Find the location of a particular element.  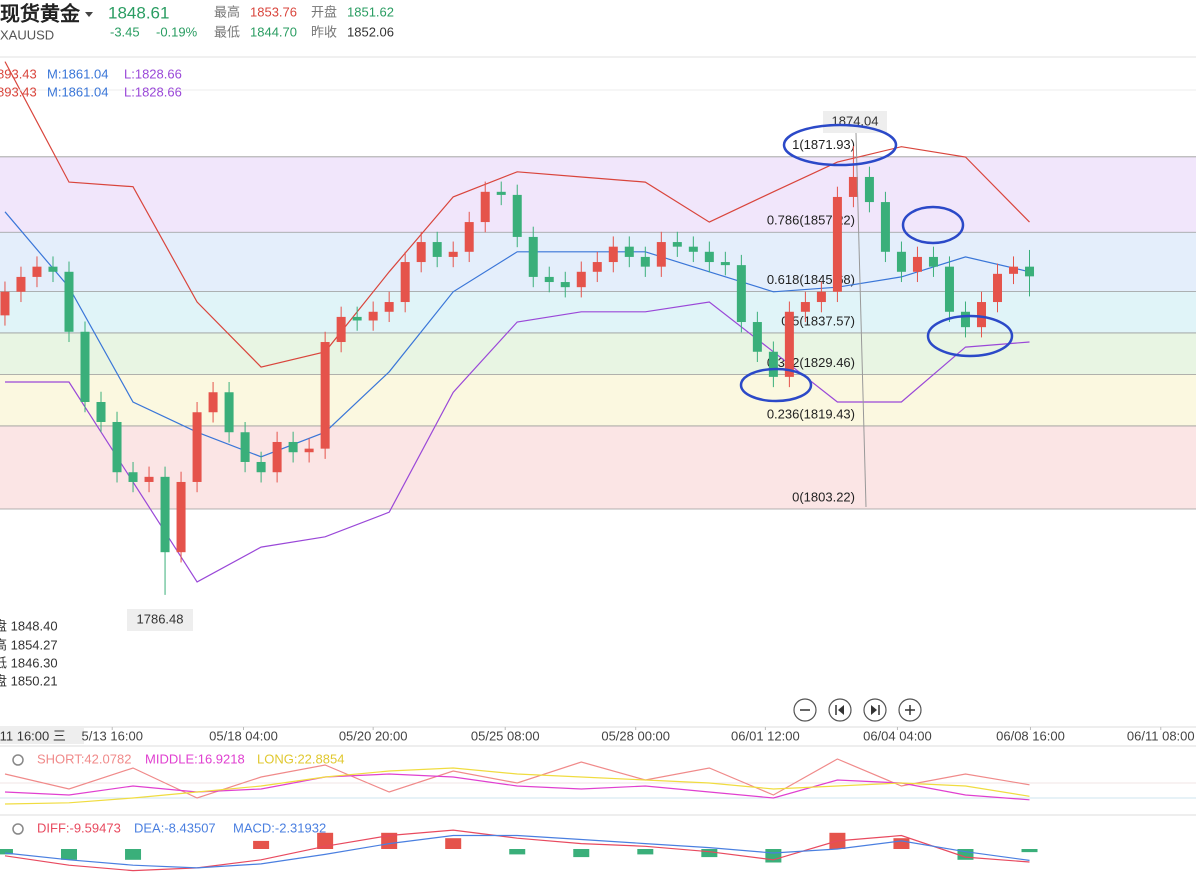

change: -3.45 is located at coordinates (125, 31).